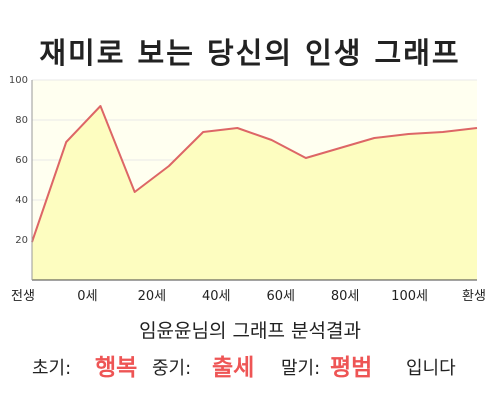 The height and width of the screenshot is (400, 500). I want to click on y-tick-label: 80, so click(21, 120).